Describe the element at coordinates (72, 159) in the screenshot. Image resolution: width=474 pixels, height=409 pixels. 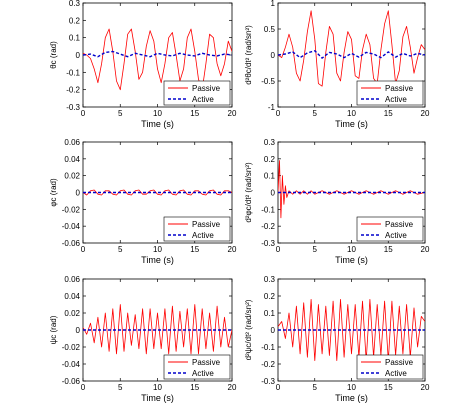
I see `y-tick-label: 0.04` at that location.